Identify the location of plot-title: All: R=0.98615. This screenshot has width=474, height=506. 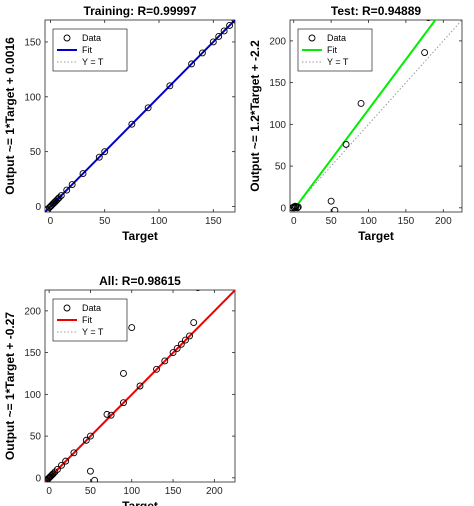
(140, 281).